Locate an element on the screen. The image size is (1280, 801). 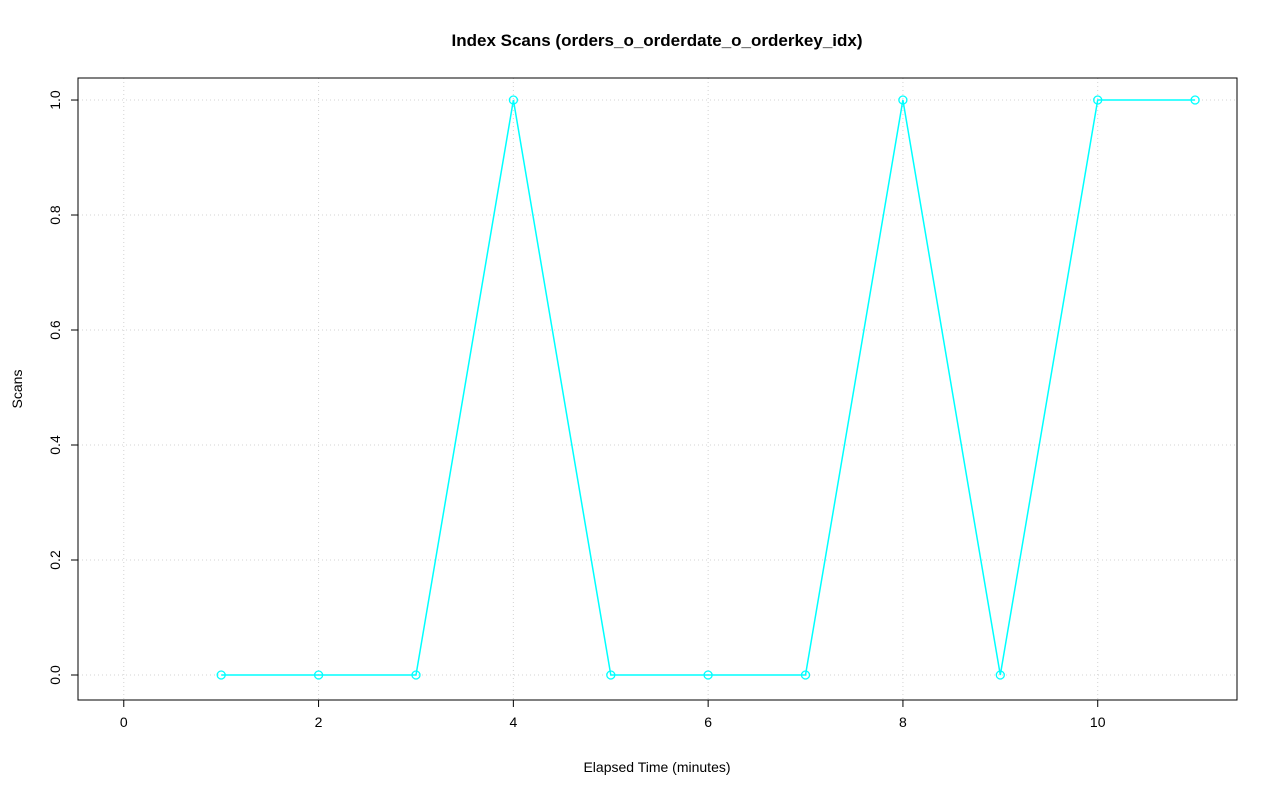
y-axis-label: Scans is located at coordinates (17, 389).